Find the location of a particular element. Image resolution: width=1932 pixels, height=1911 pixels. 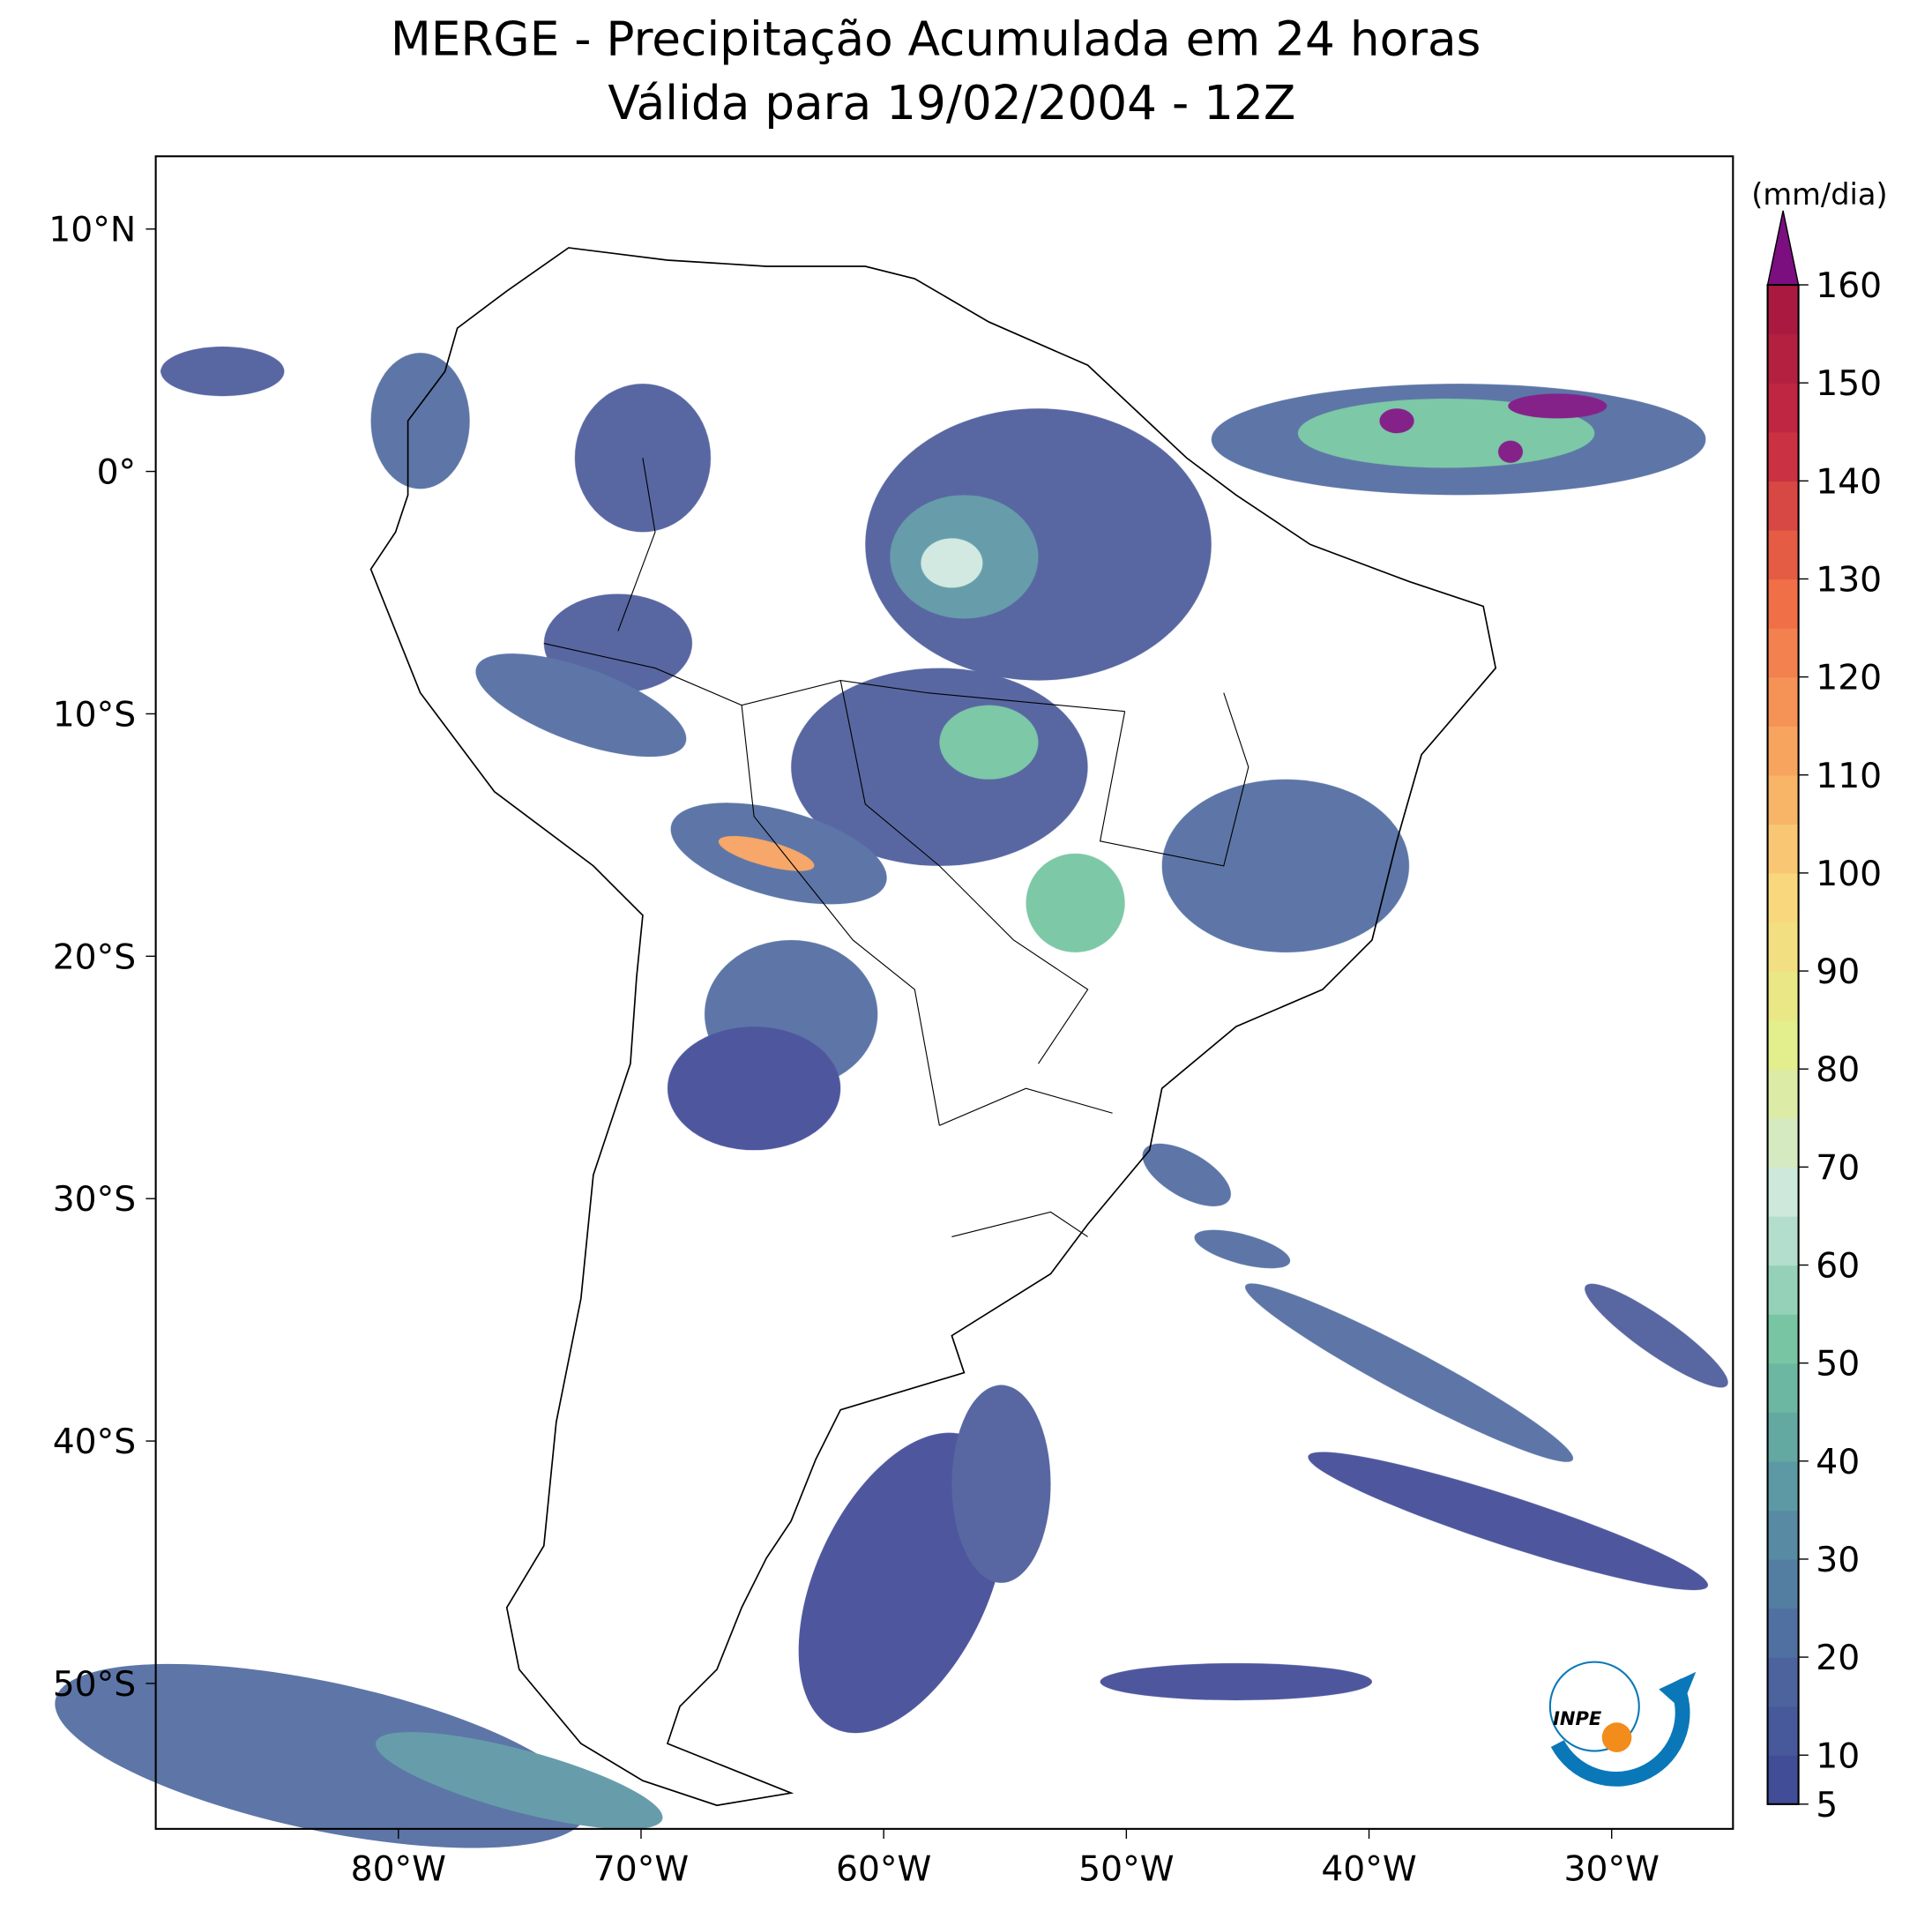

x-tick-label: 80°W is located at coordinates (398, 1870).